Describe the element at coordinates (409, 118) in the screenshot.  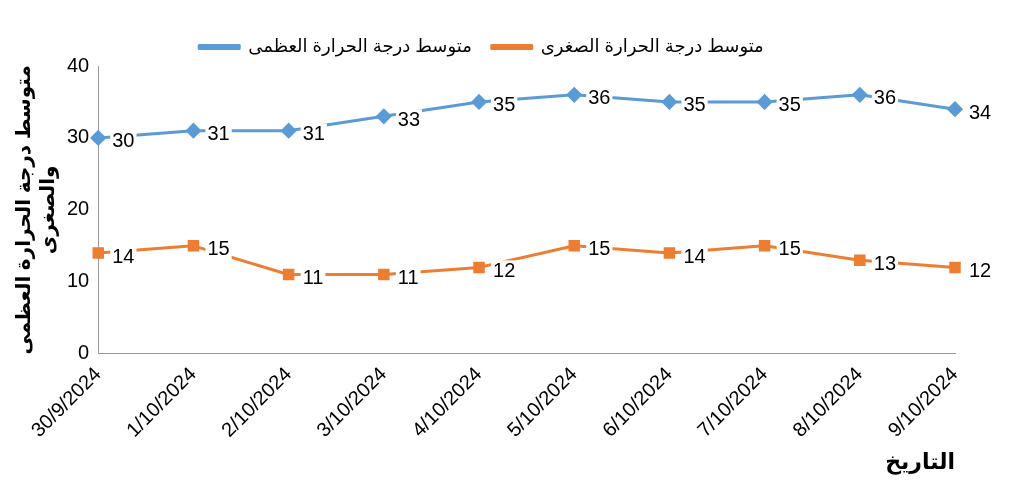
I see `data-label: 33` at that location.